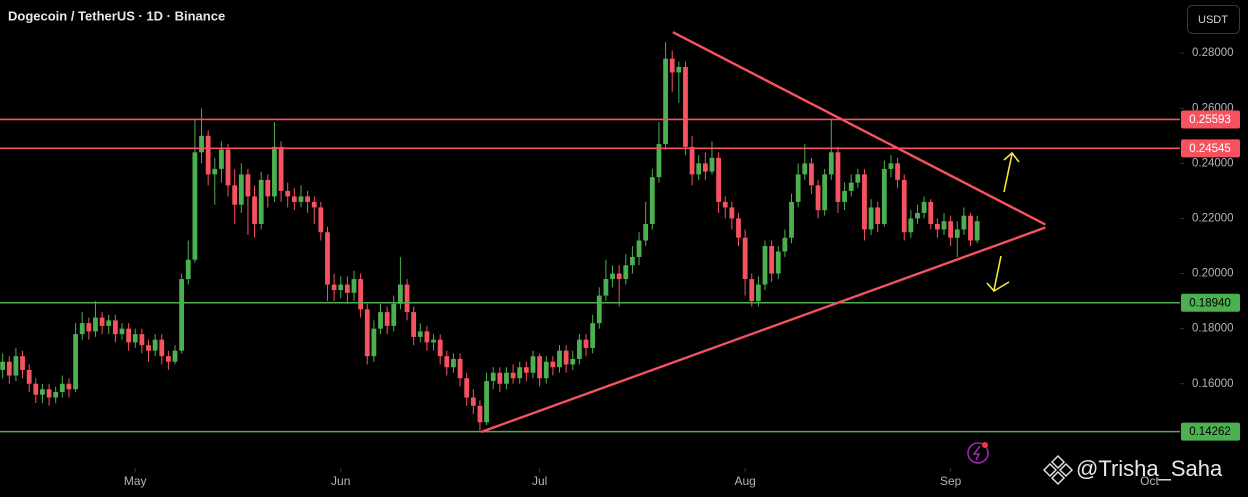 Image resolution: width=1248 pixels, height=497 pixels. Describe the element at coordinates (1210, 149) in the screenshot. I see `level-label: 0.24545` at that location.